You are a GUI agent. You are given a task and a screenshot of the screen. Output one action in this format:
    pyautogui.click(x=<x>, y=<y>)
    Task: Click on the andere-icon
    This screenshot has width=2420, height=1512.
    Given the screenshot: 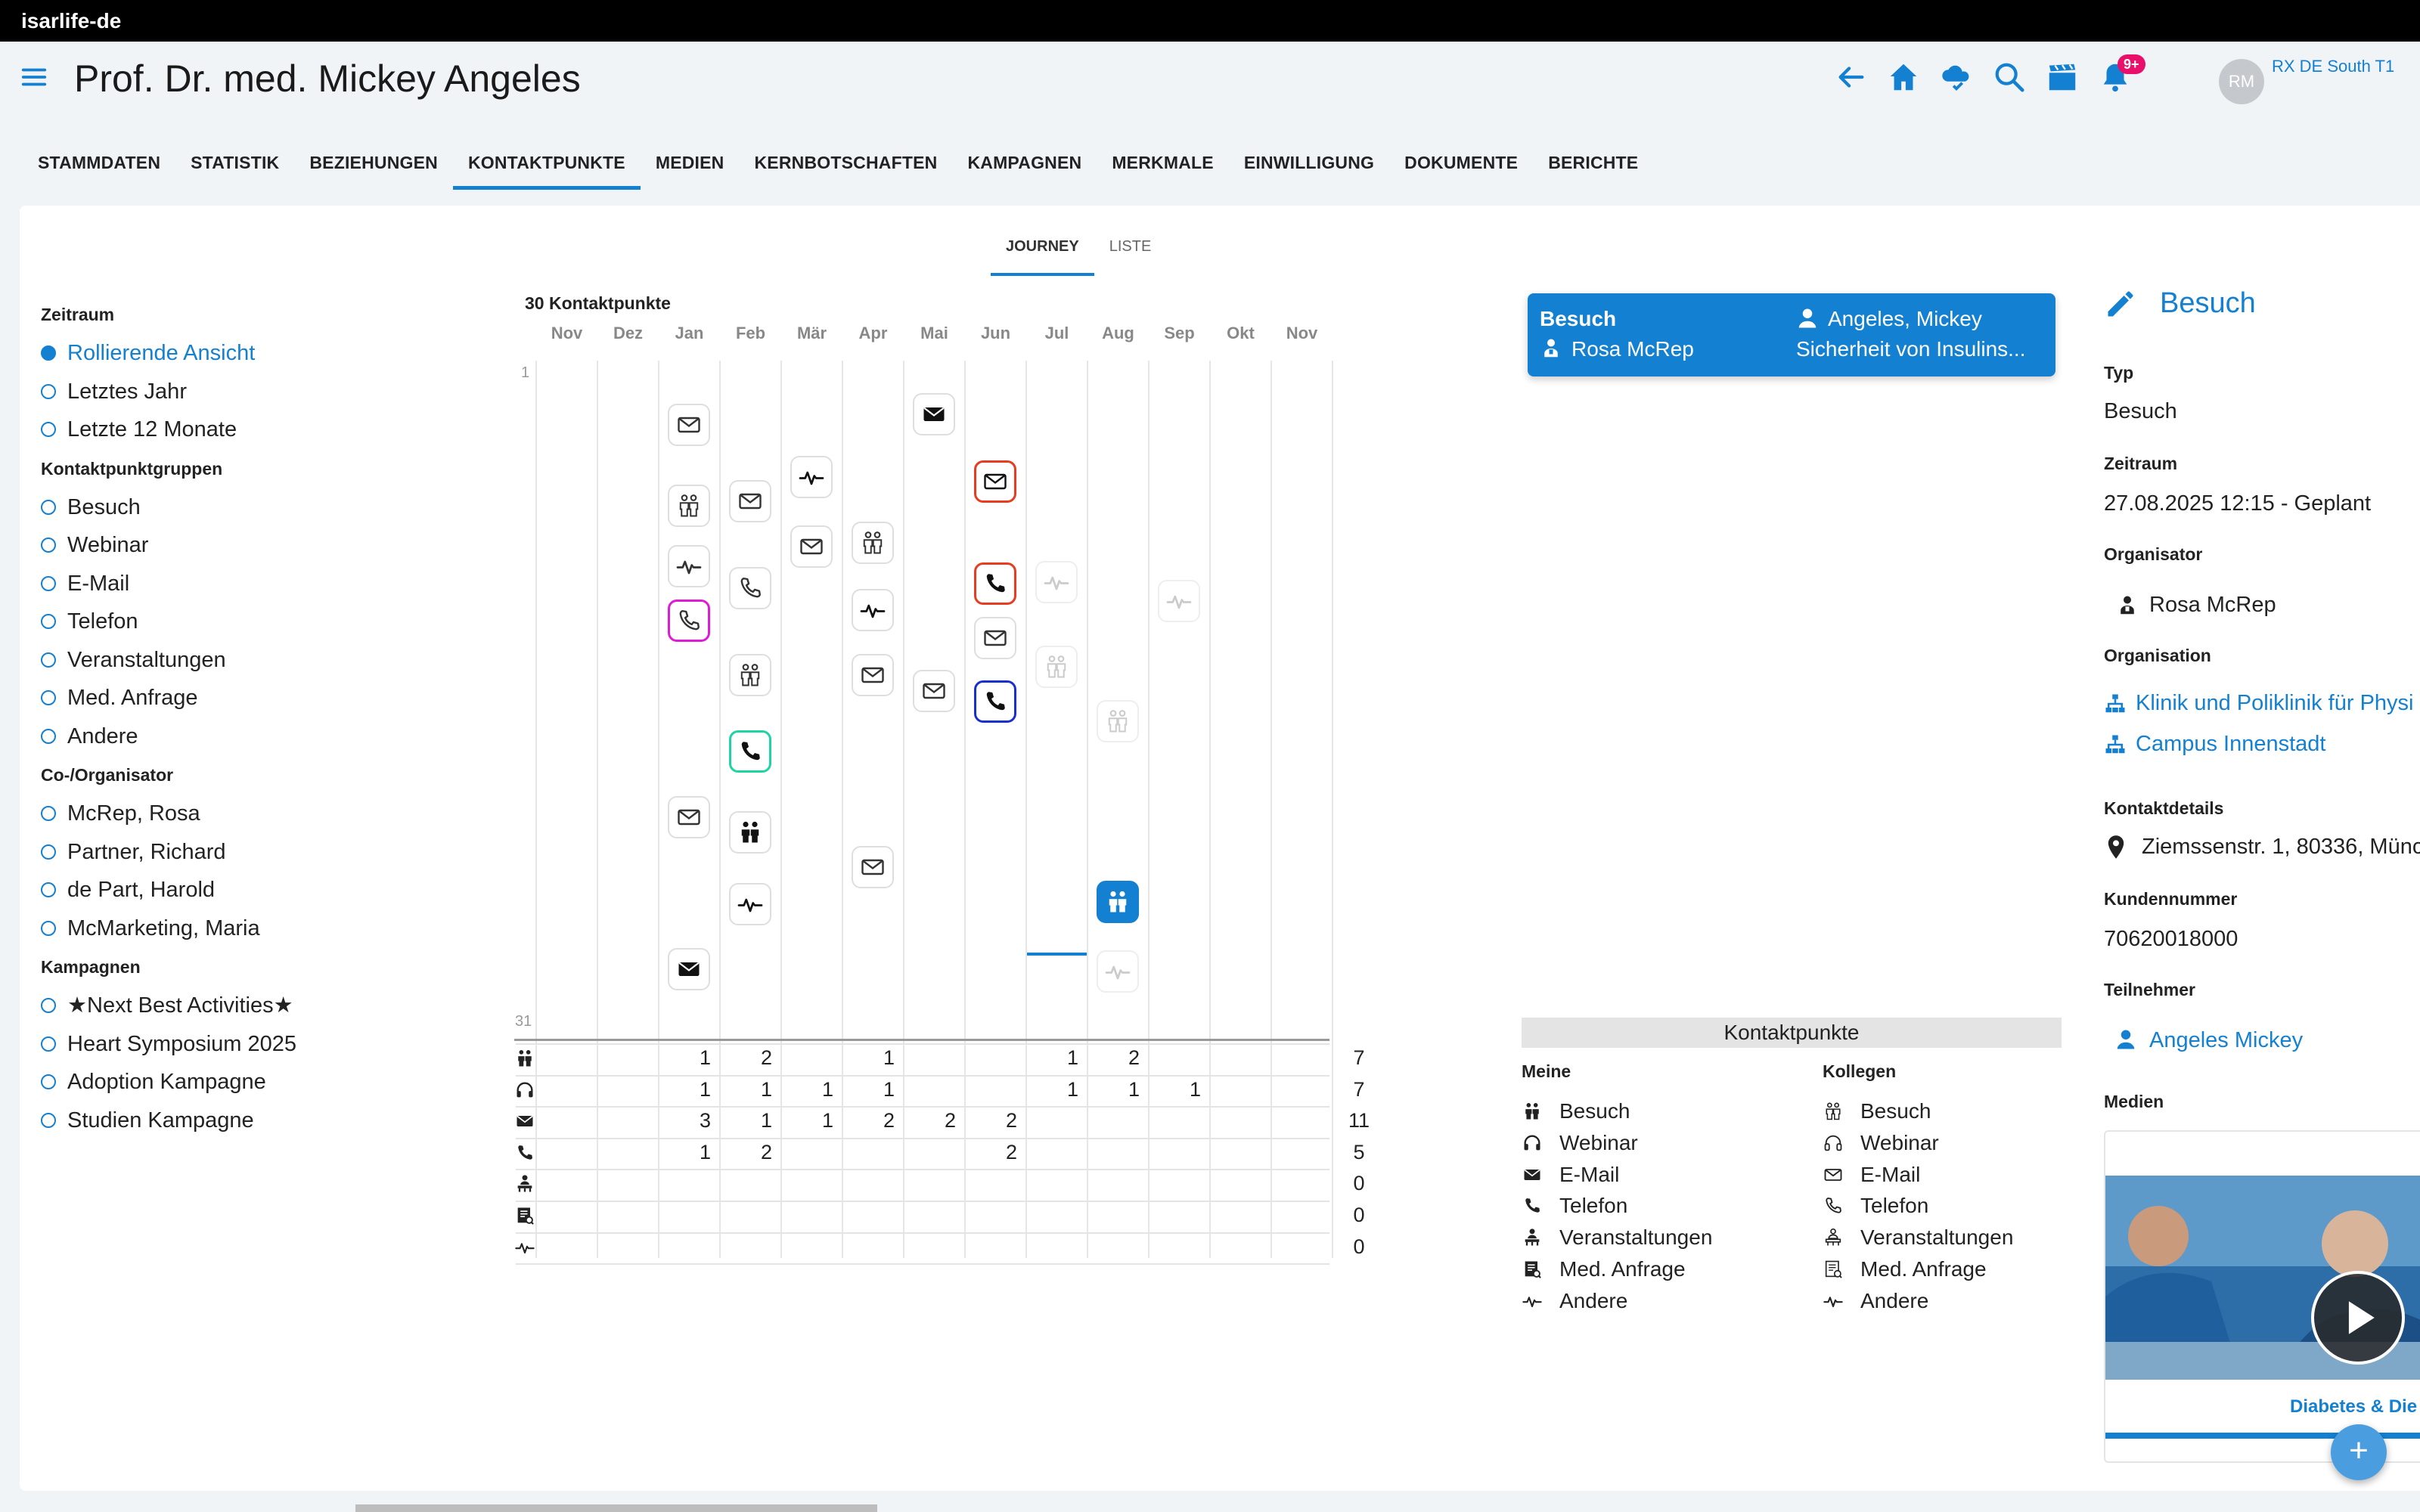 What is the action you would take?
    pyautogui.click(x=873, y=611)
    